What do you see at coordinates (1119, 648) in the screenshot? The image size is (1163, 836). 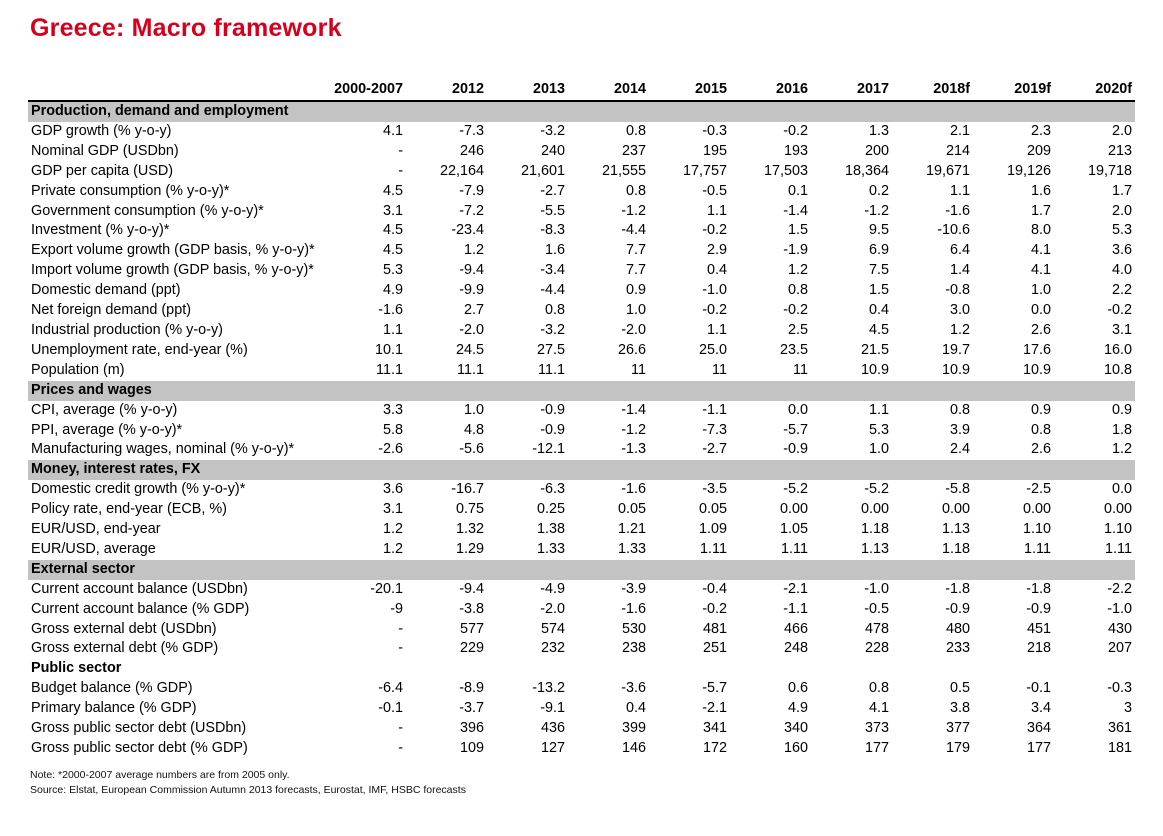 I see `value-cell: 207` at bounding box center [1119, 648].